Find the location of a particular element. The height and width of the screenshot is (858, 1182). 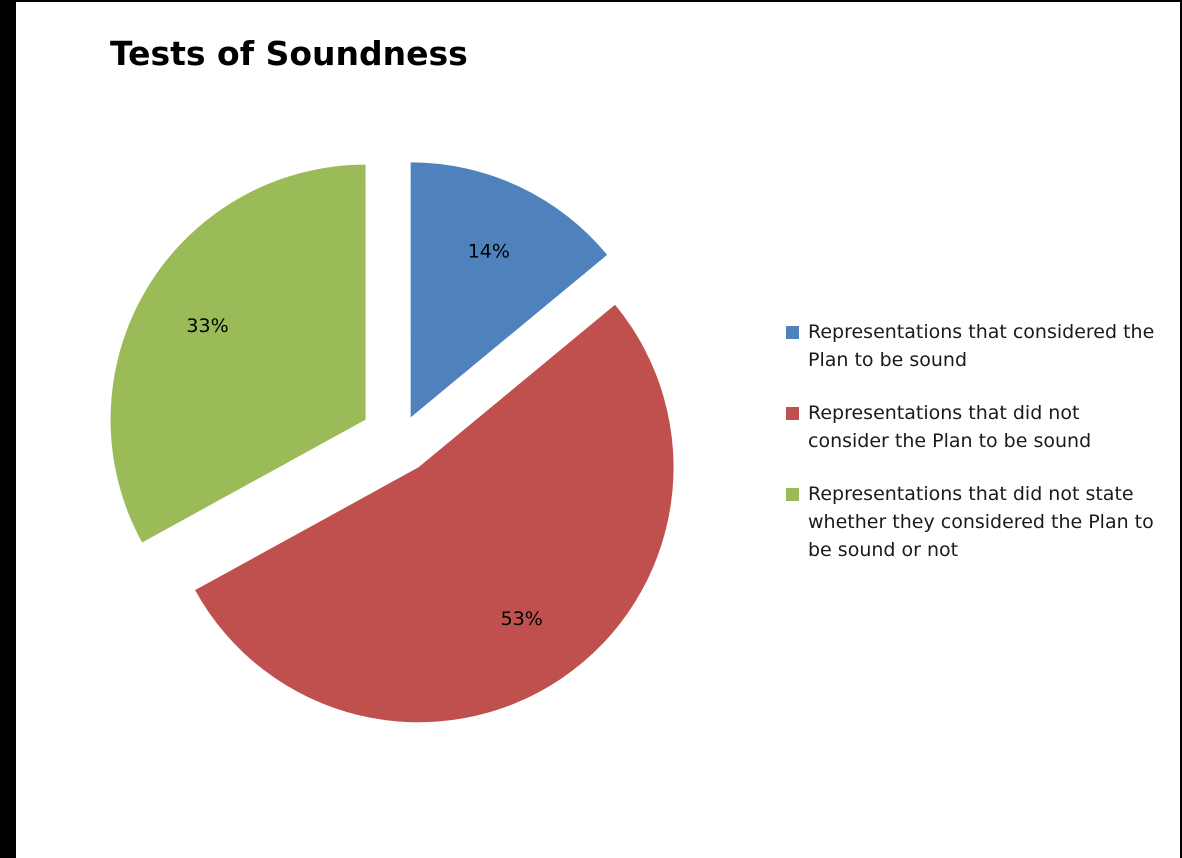

slice-data-label: 14% is located at coordinates (489, 251).